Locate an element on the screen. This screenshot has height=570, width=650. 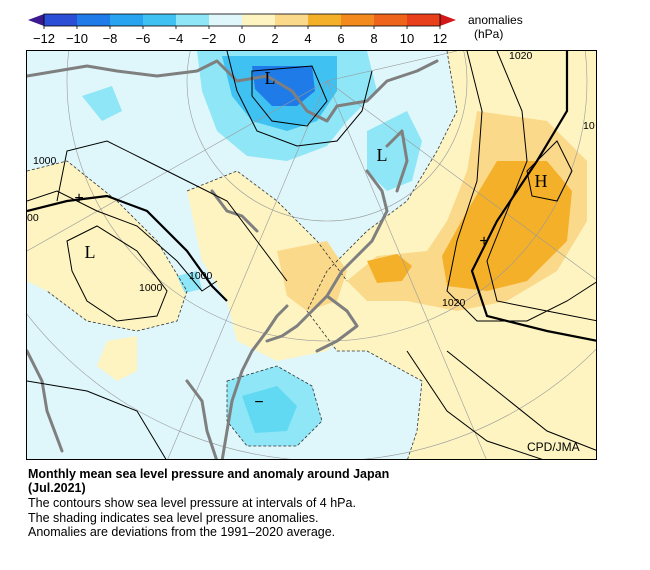
colorbar-tick-label: 4 is located at coordinates (307, 38).